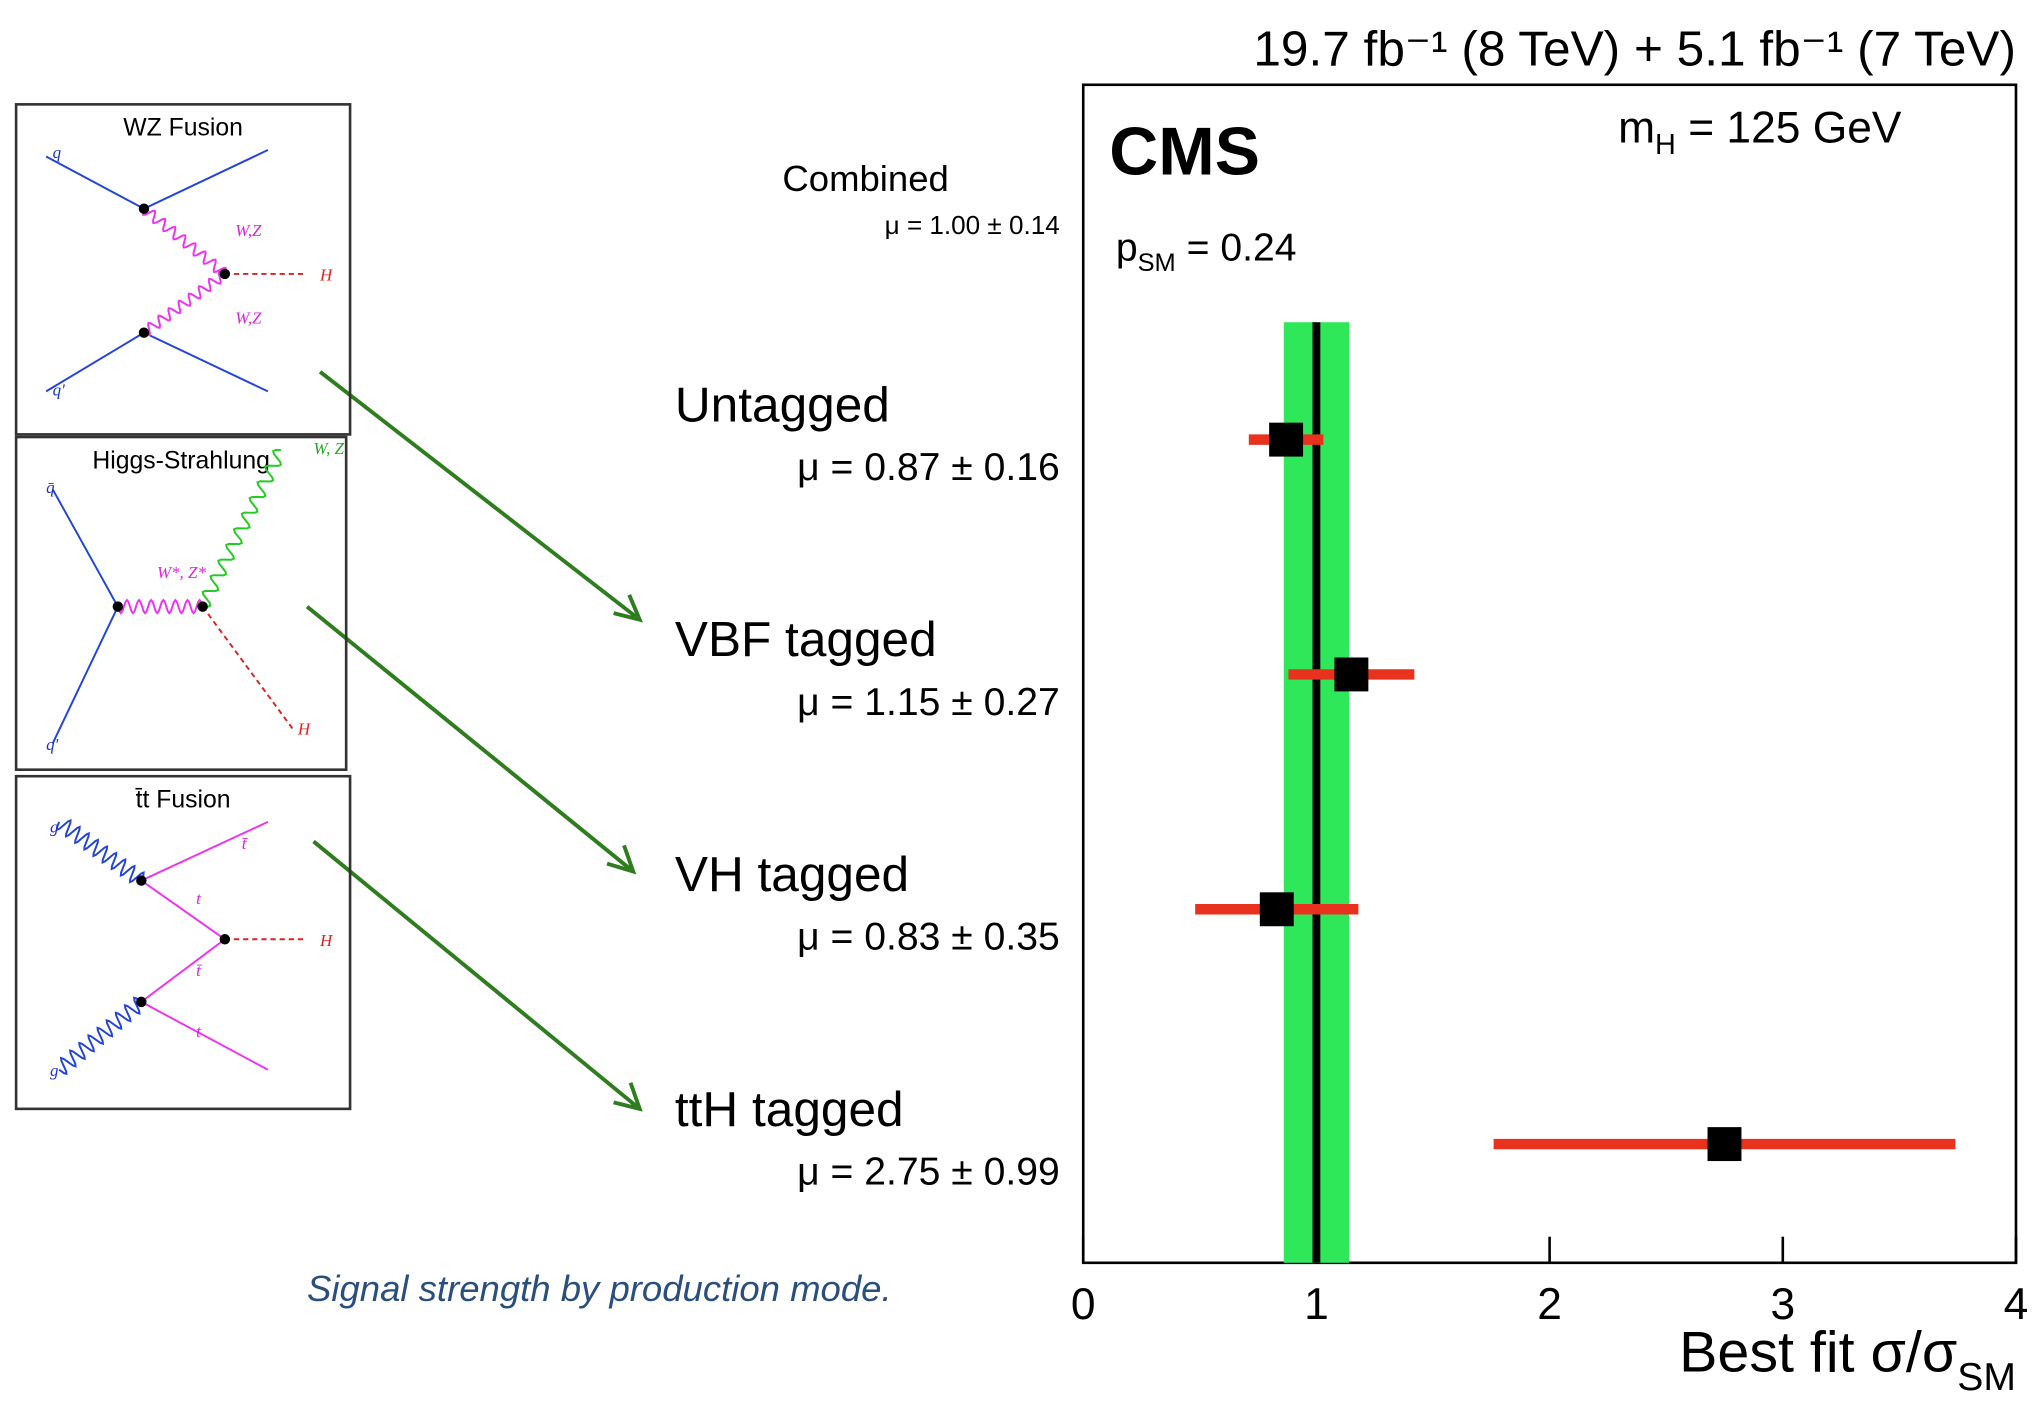  What do you see at coordinates (928, 1171) in the screenshot?
I see `value-label: μ = 2.75 ± 0.99` at bounding box center [928, 1171].